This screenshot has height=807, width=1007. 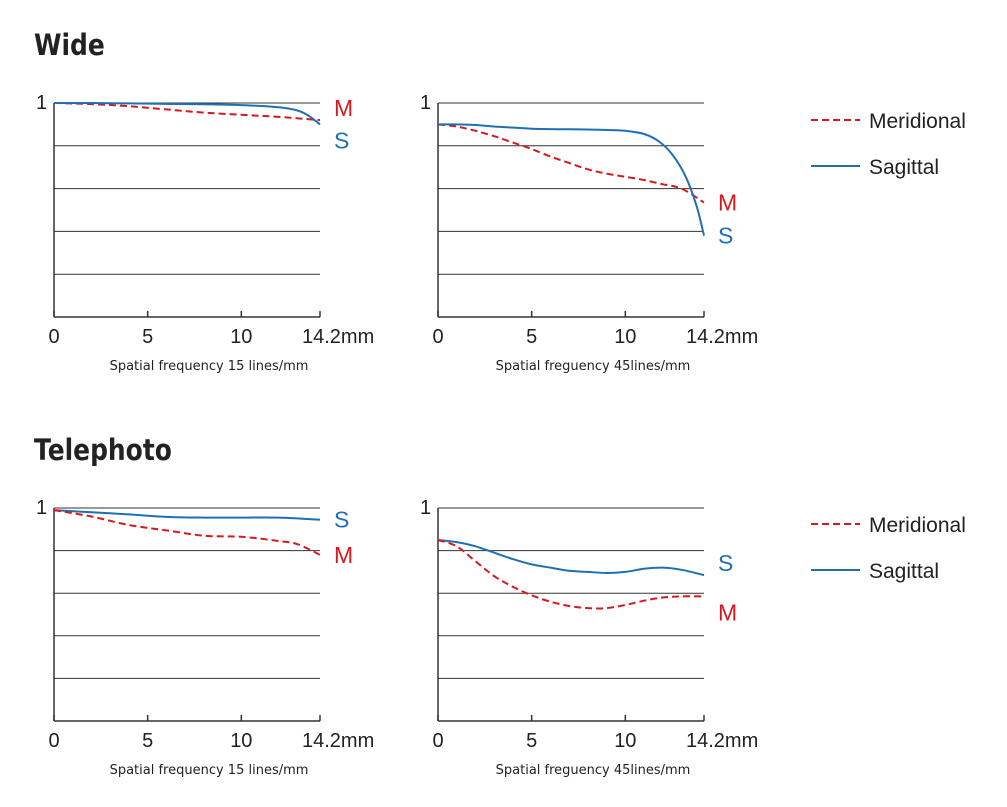 What do you see at coordinates (103, 450) in the screenshot?
I see `section-title-telephoto: Telephoto` at bounding box center [103, 450].